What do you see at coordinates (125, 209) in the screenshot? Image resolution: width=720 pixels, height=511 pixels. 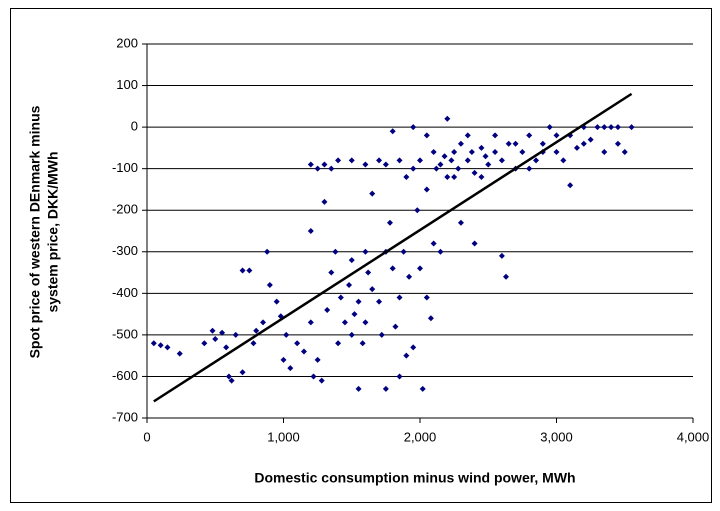 I see `y-tick-label: -200` at bounding box center [125, 209].